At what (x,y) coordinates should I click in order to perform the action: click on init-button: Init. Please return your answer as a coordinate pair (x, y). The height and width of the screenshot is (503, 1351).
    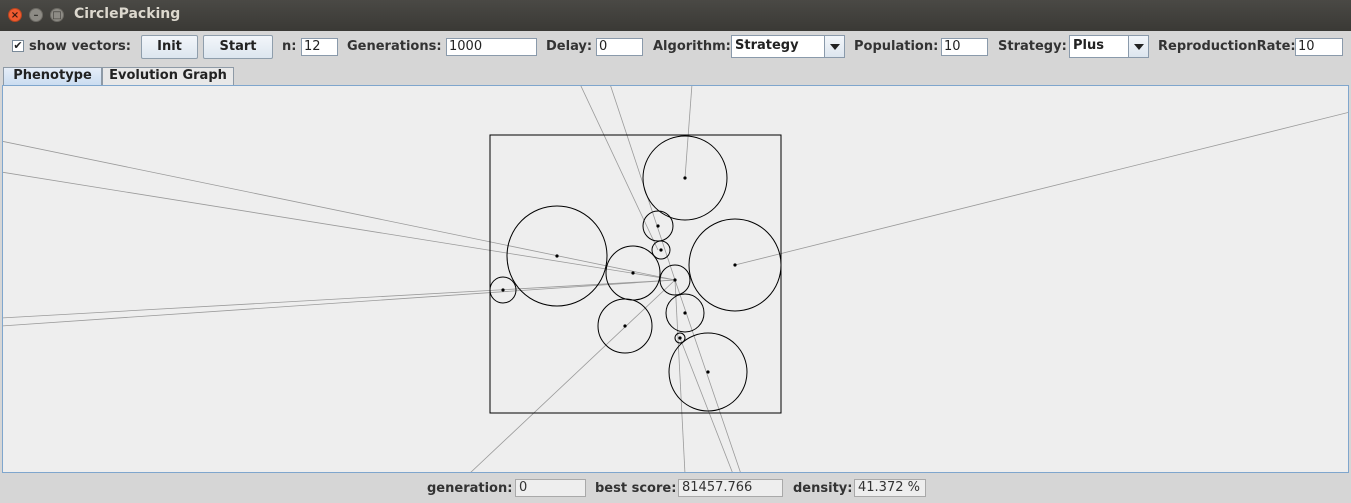
    Looking at the image, I should click on (169, 47).